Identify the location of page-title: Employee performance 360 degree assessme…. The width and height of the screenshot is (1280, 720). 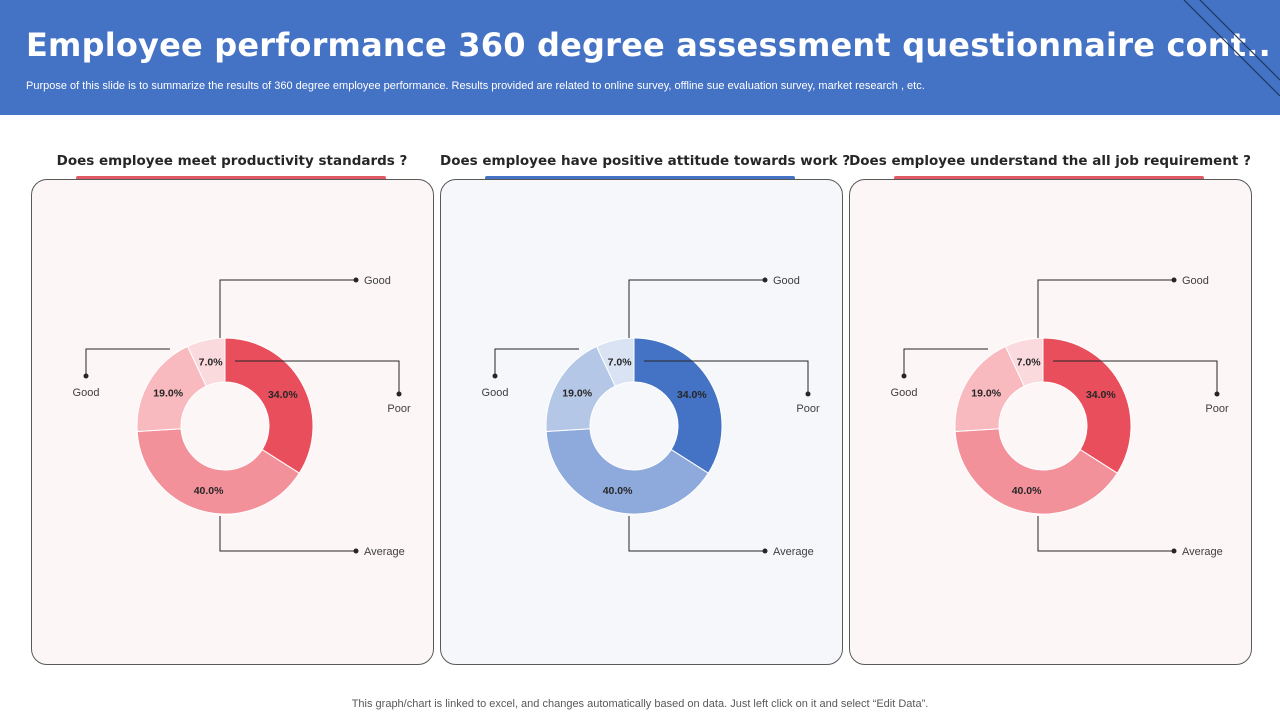
(648, 45).